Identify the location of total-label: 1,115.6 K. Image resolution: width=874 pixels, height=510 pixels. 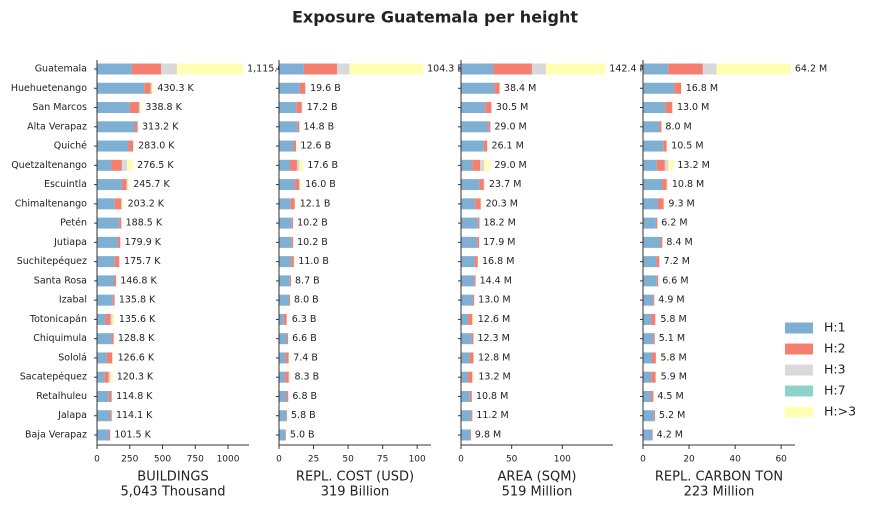
(270, 69).